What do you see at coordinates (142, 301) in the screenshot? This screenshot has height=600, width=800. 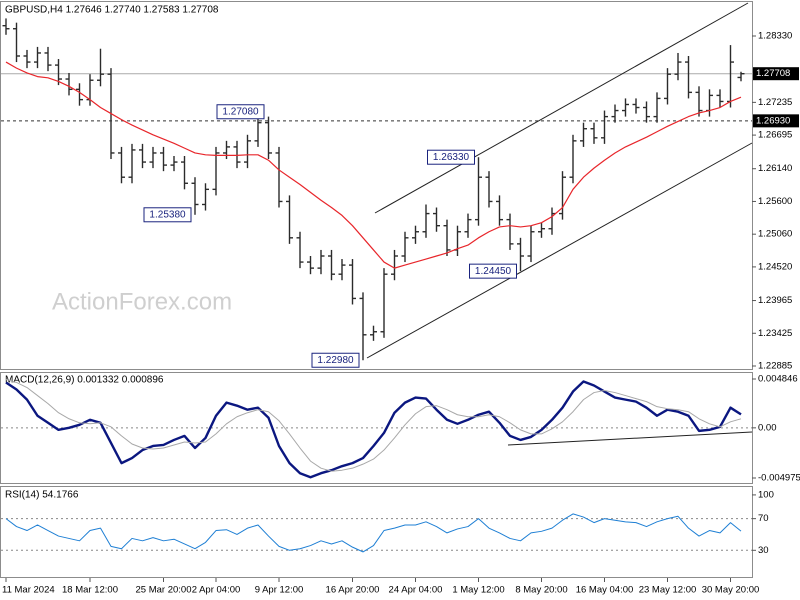 I see `watermark: ActionForex.com` at bounding box center [142, 301].